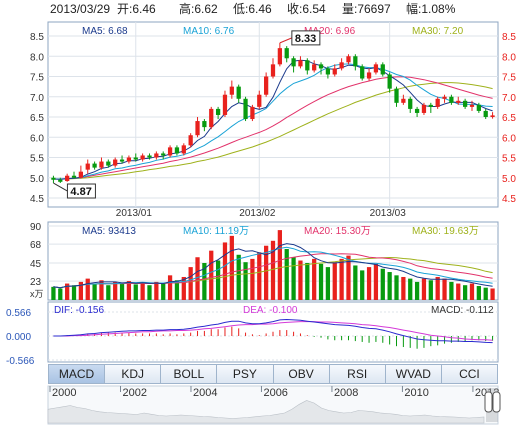  I want to click on macd-y-tick: -0.566, so click(20, 361).